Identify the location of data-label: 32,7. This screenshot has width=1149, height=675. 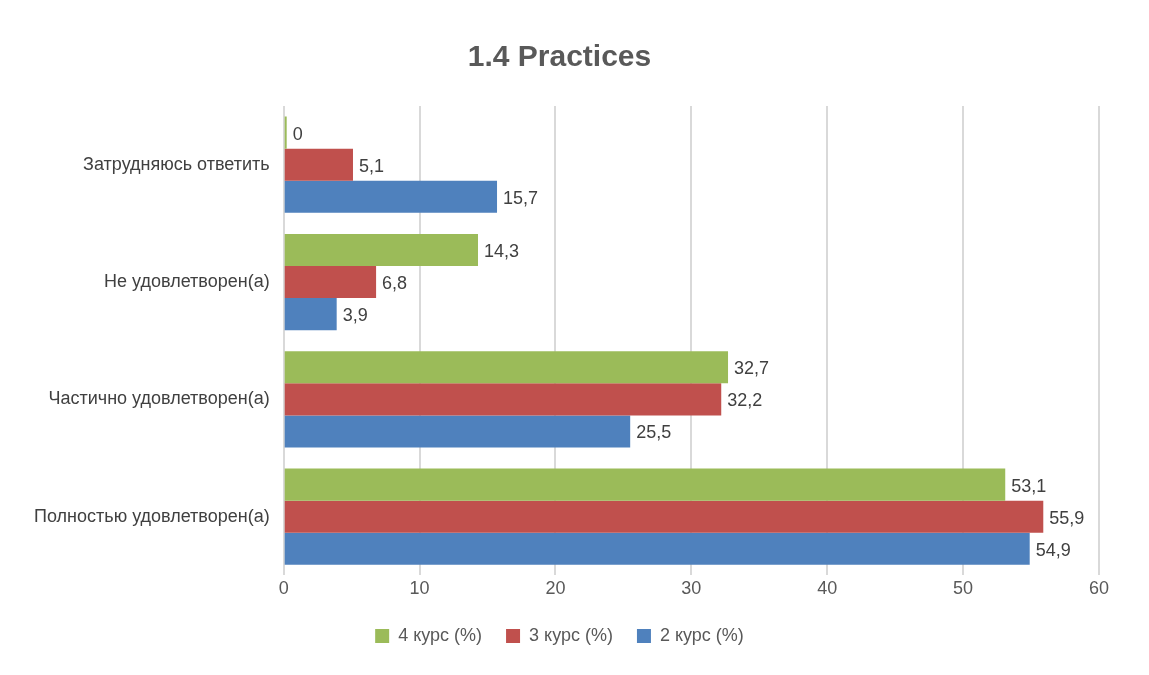
(752, 368).